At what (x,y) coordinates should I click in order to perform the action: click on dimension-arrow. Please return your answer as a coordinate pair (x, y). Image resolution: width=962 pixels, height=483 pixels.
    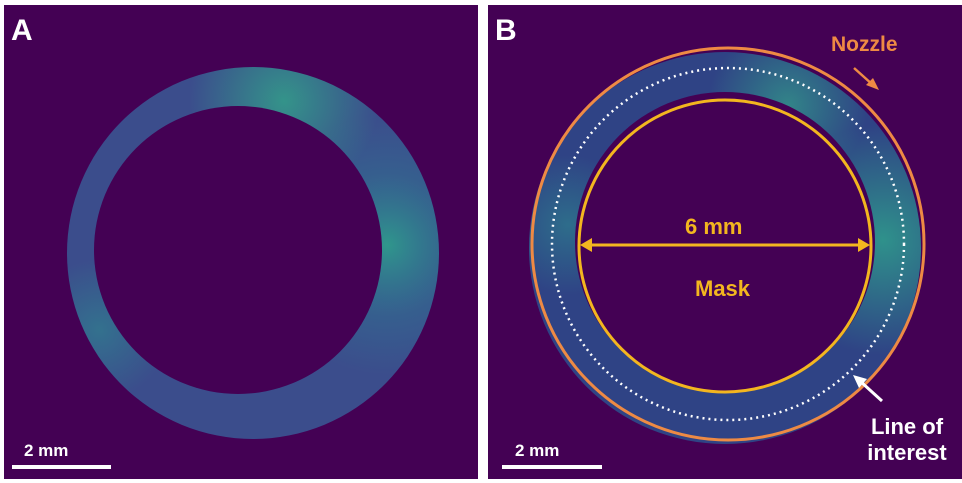
    Looking at the image, I should click on (725, 245).